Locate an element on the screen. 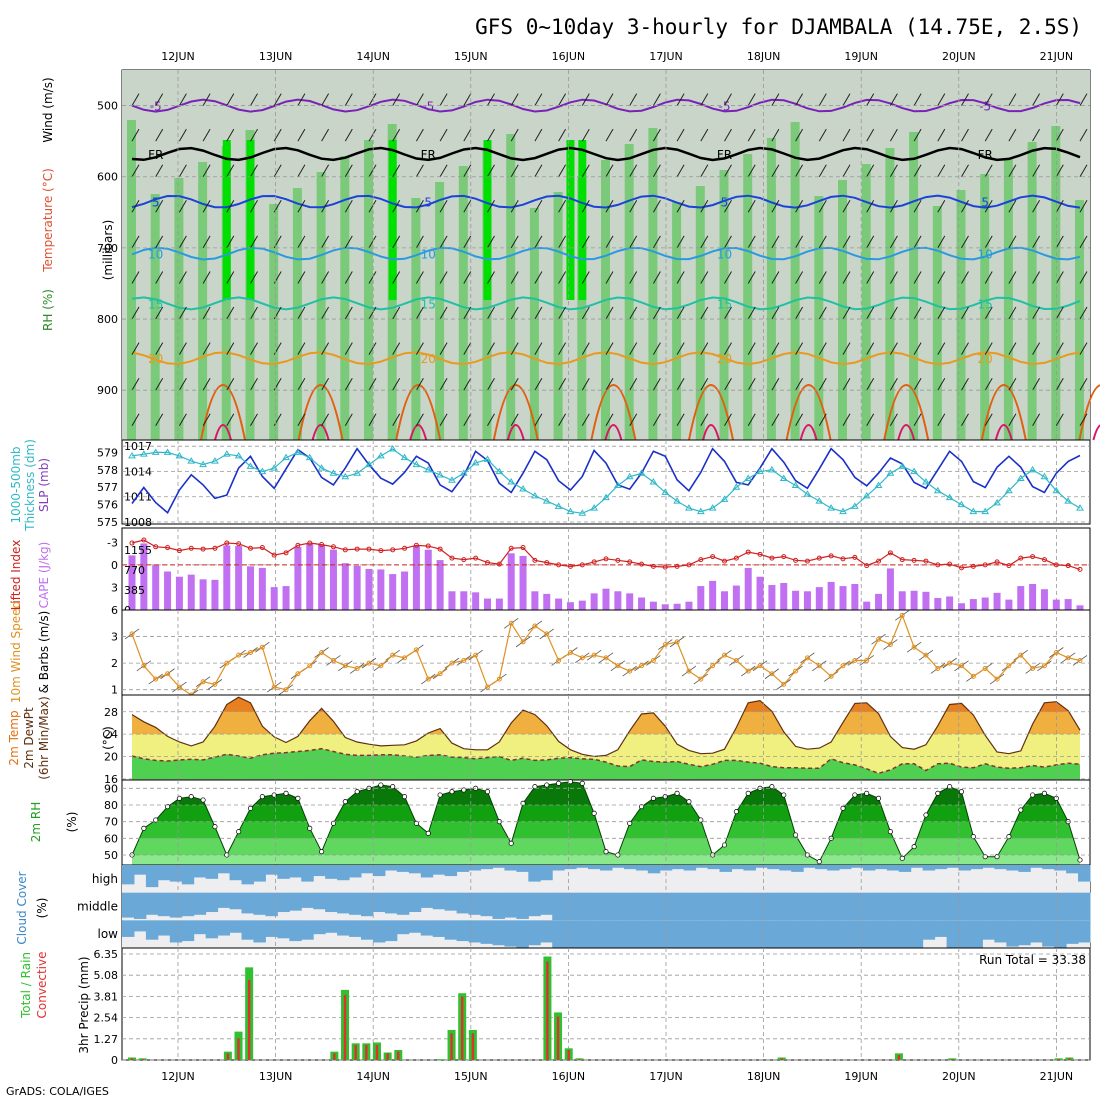 The image size is (1100, 1100). y-tick-label: 900 is located at coordinates (107, 390).